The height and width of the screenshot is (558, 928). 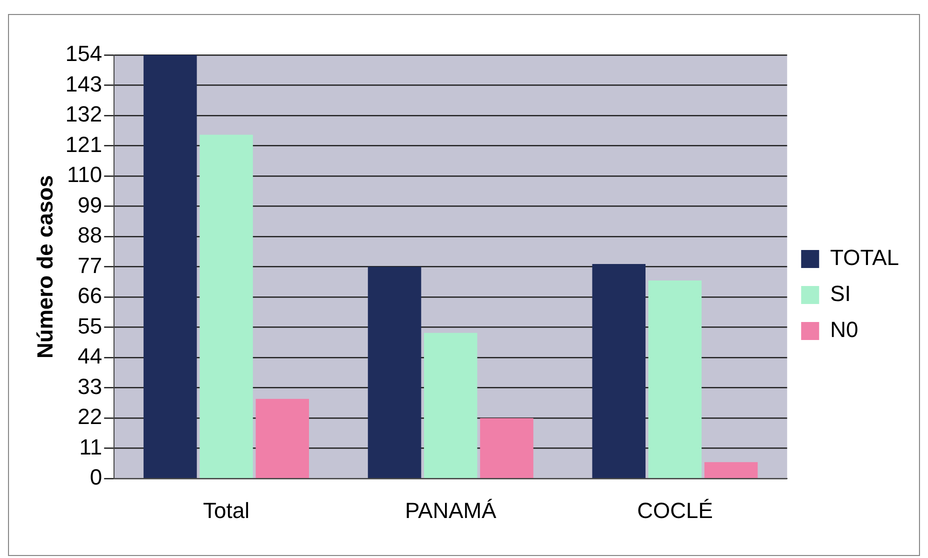 I want to click on y-tick-label: 143, so click(x=83, y=83).